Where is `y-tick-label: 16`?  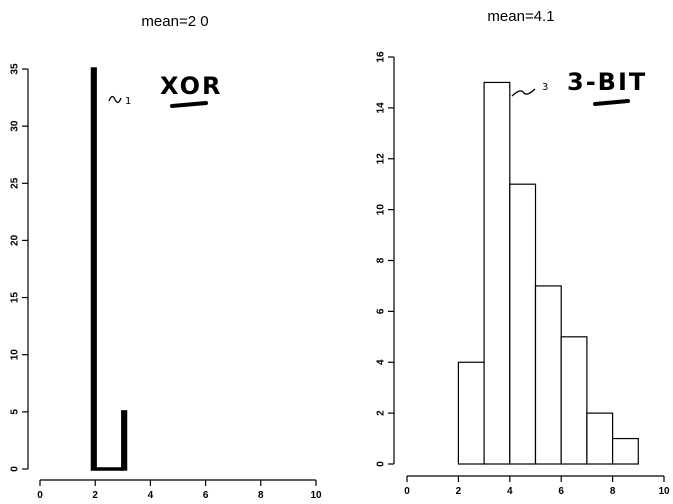 y-tick-label: 16 is located at coordinates (381, 57).